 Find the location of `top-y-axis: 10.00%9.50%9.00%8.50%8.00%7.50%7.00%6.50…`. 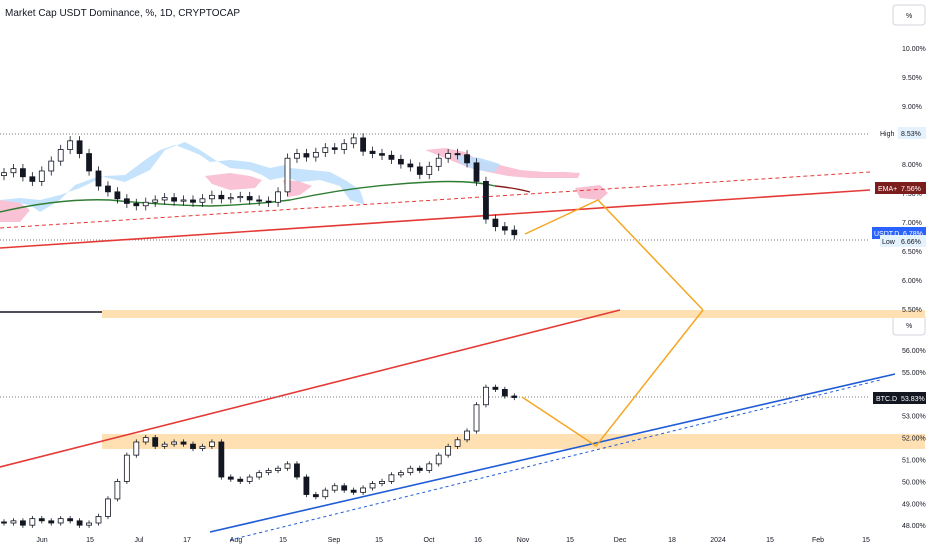

top-y-axis: 10.00%9.50%9.00%8.50%8.00%7.50%7.00%6.50… is located at coordinates (914, 180).